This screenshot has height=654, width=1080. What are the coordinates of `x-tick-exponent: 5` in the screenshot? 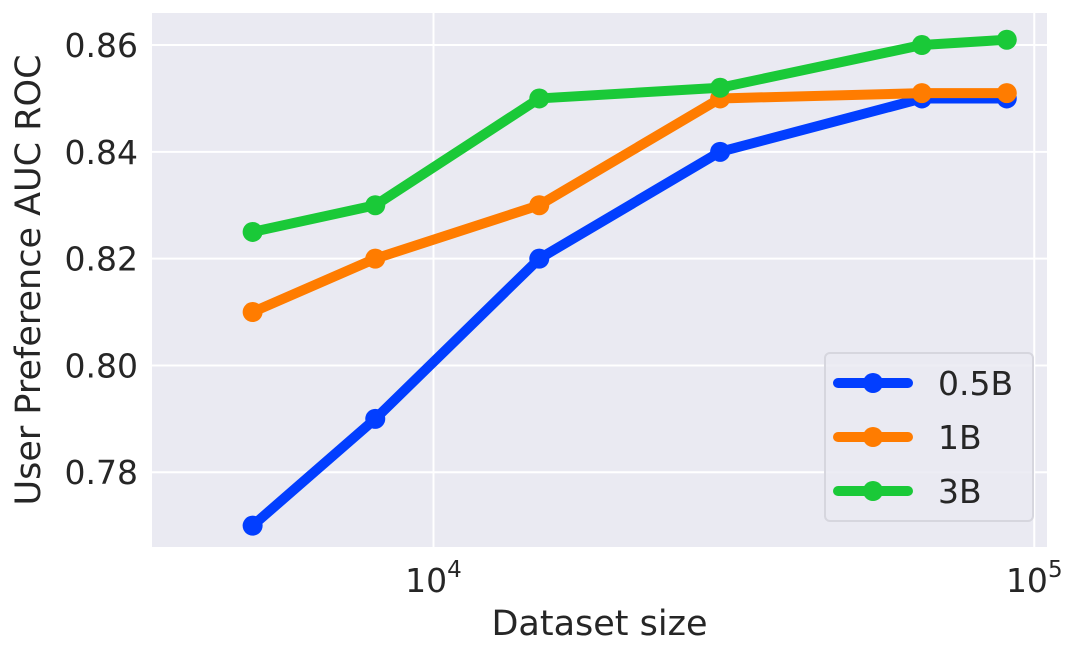 It's located at (1055, 570).